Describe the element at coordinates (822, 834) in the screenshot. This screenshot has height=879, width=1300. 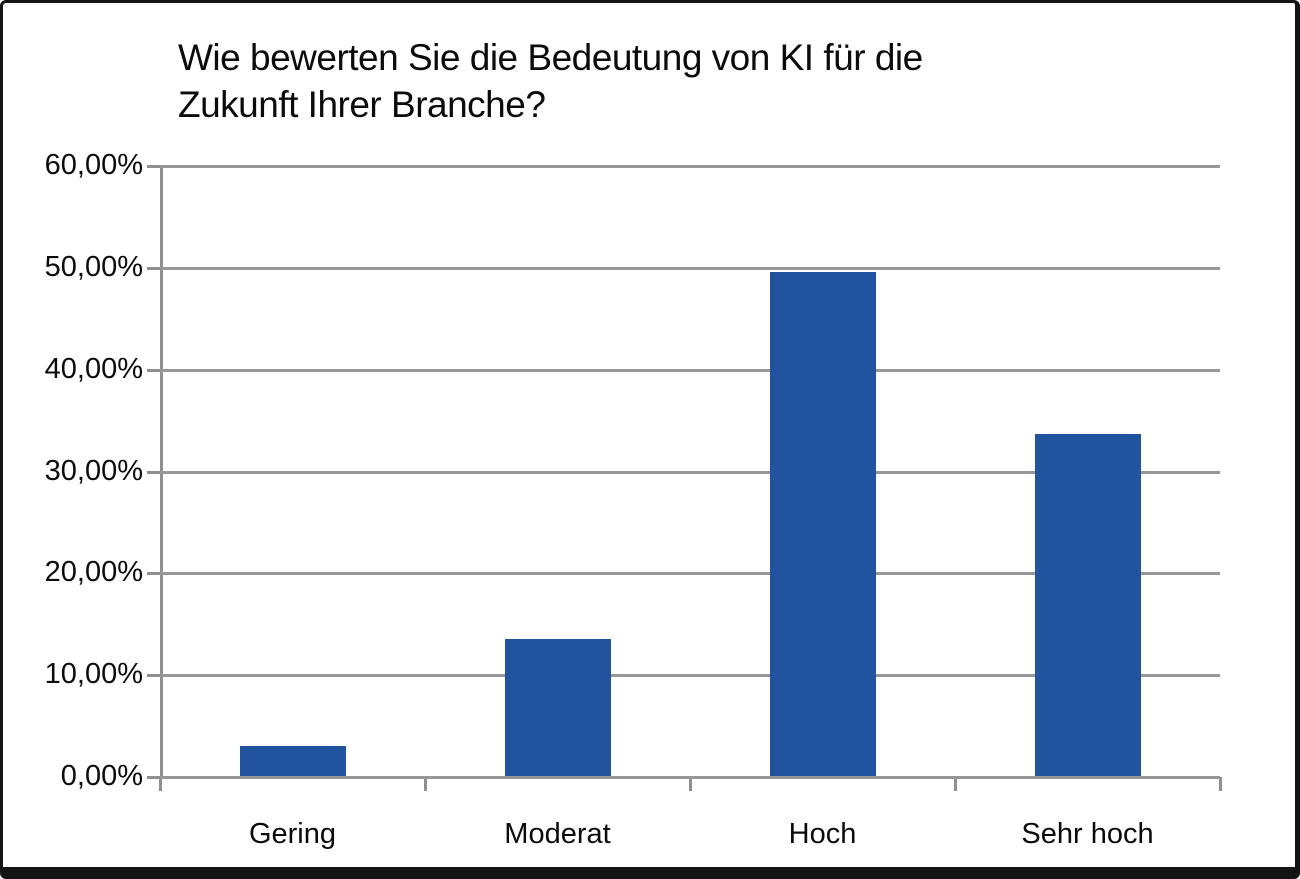
I see `x-axis-category-label: Hoch` at that location.